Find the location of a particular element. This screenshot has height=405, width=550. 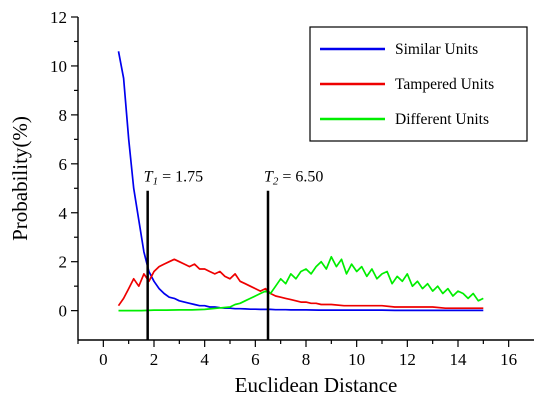

y-tick-label: 2 is located at coordinates (63, 262).